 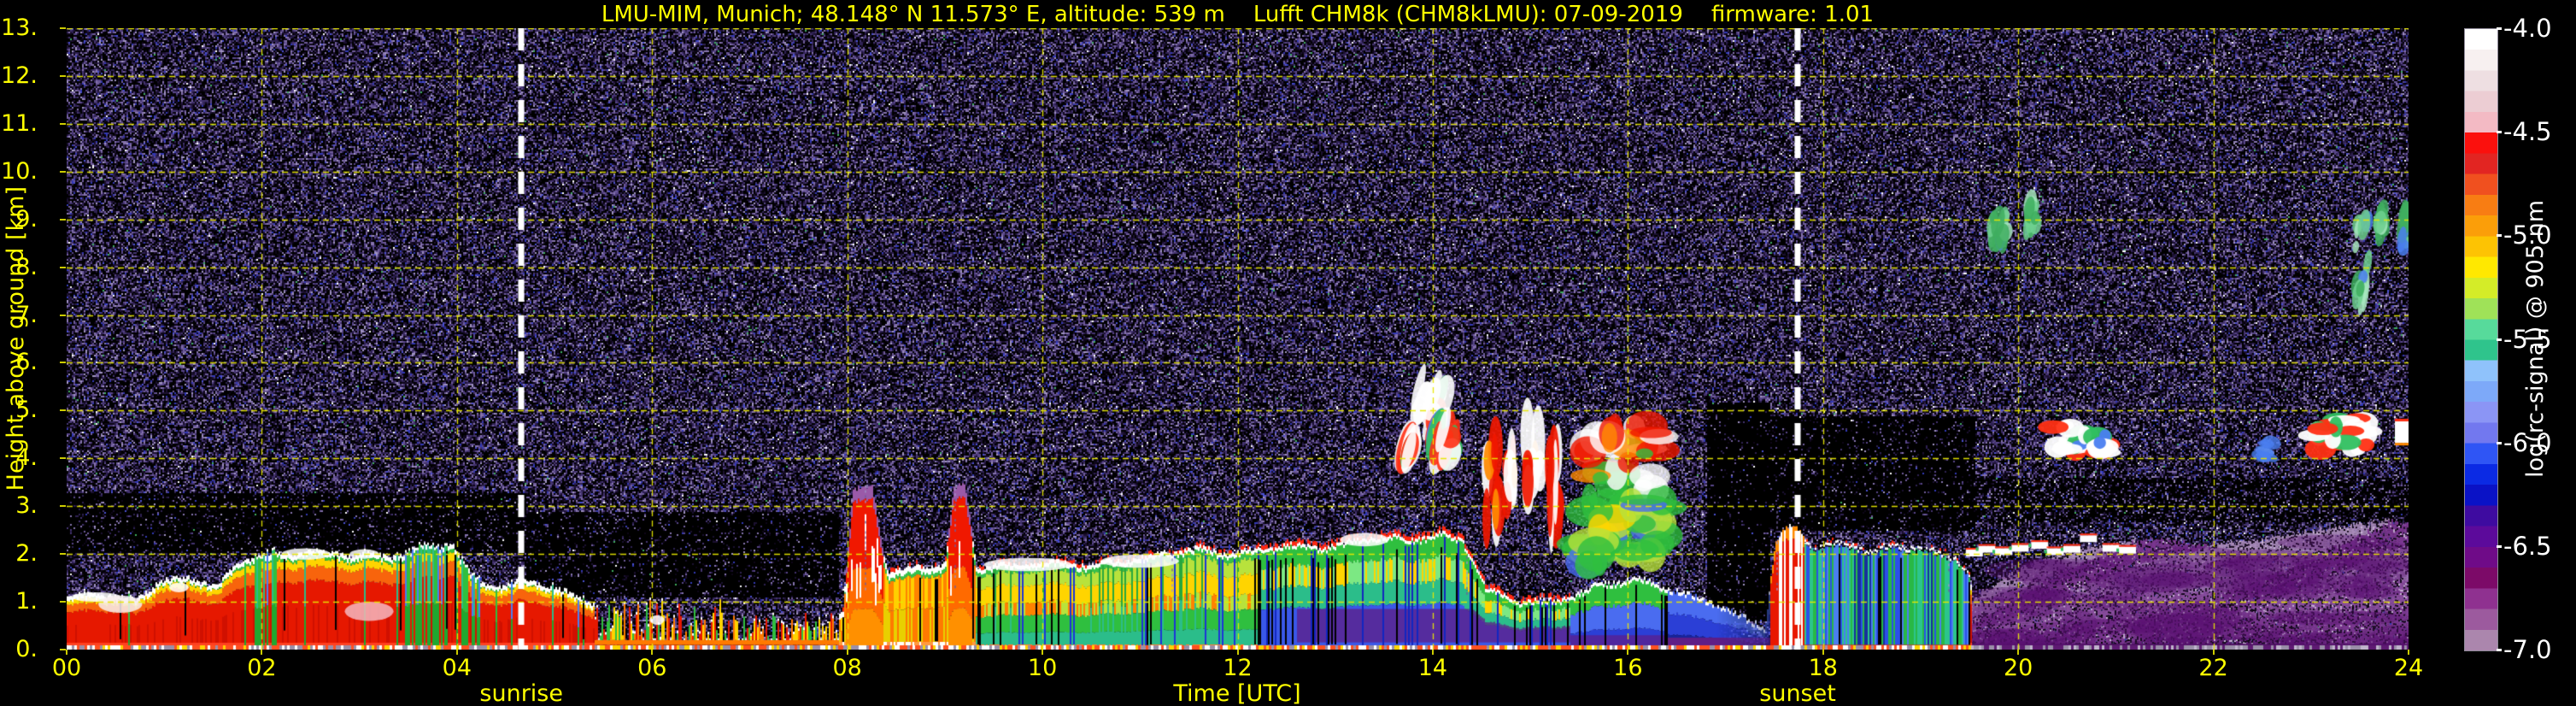 I want to click on x-tick-label: 22, so click(x=2213, y=668).